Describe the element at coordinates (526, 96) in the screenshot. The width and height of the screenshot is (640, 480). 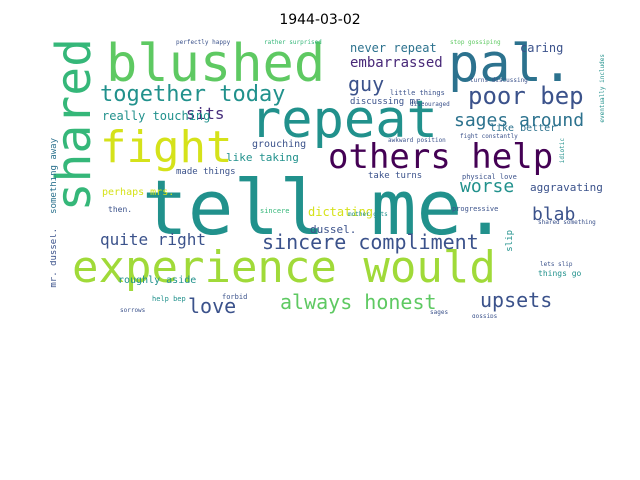
I see `cloud-word: poor bep` at that location.